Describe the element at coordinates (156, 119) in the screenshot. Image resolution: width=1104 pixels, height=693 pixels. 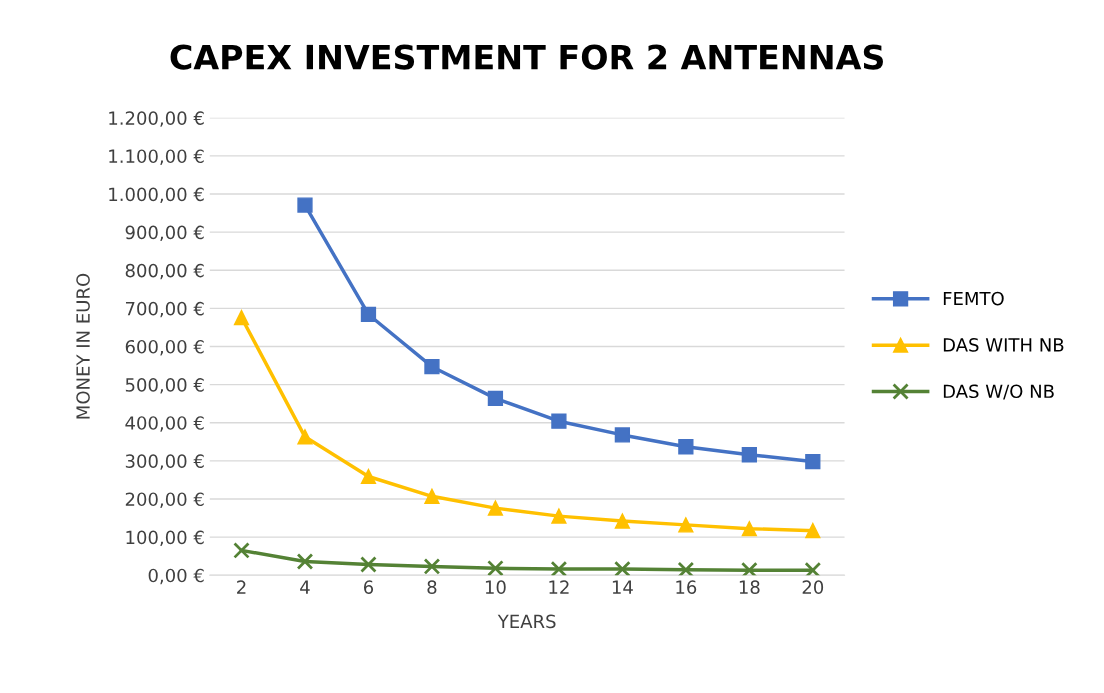
I see `y-tick-label: 1.200,00 €` at that location.